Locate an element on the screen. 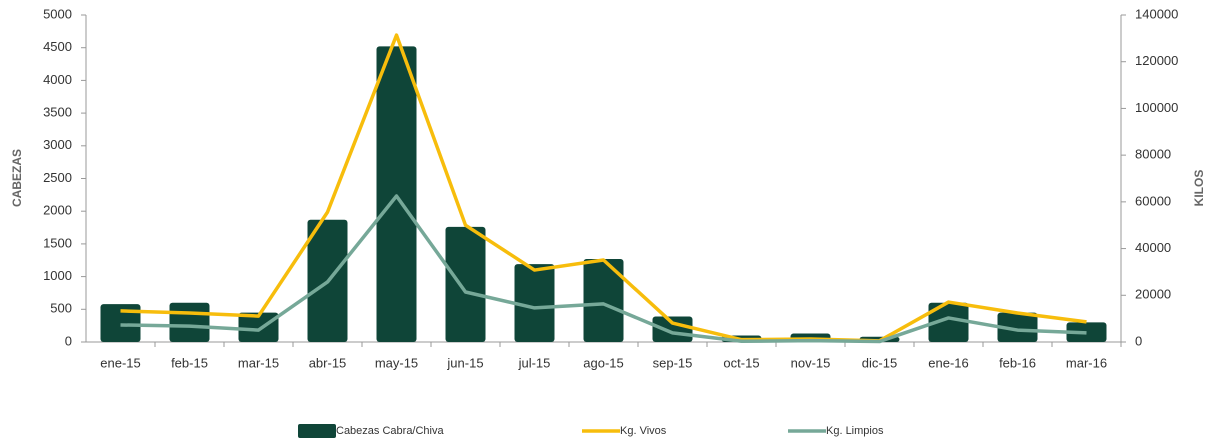  y-tick-label: 4000 is located at coordinates (57, 79).